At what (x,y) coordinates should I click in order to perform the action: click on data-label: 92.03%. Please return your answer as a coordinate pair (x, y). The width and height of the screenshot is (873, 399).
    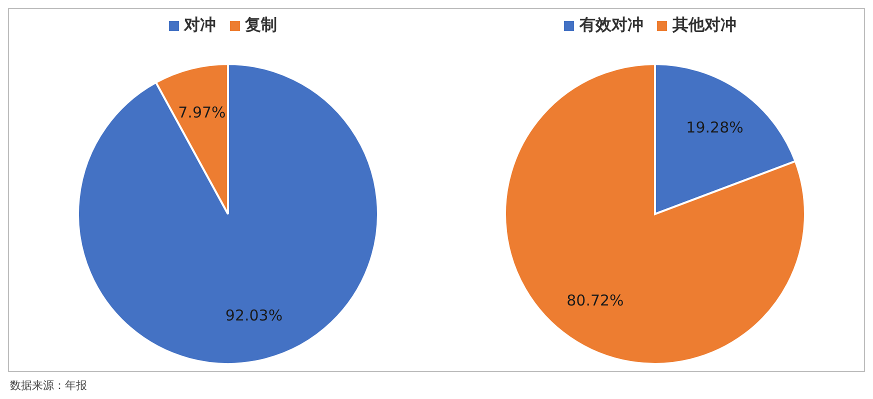
    Looking at the image, I should click on (253, 315).